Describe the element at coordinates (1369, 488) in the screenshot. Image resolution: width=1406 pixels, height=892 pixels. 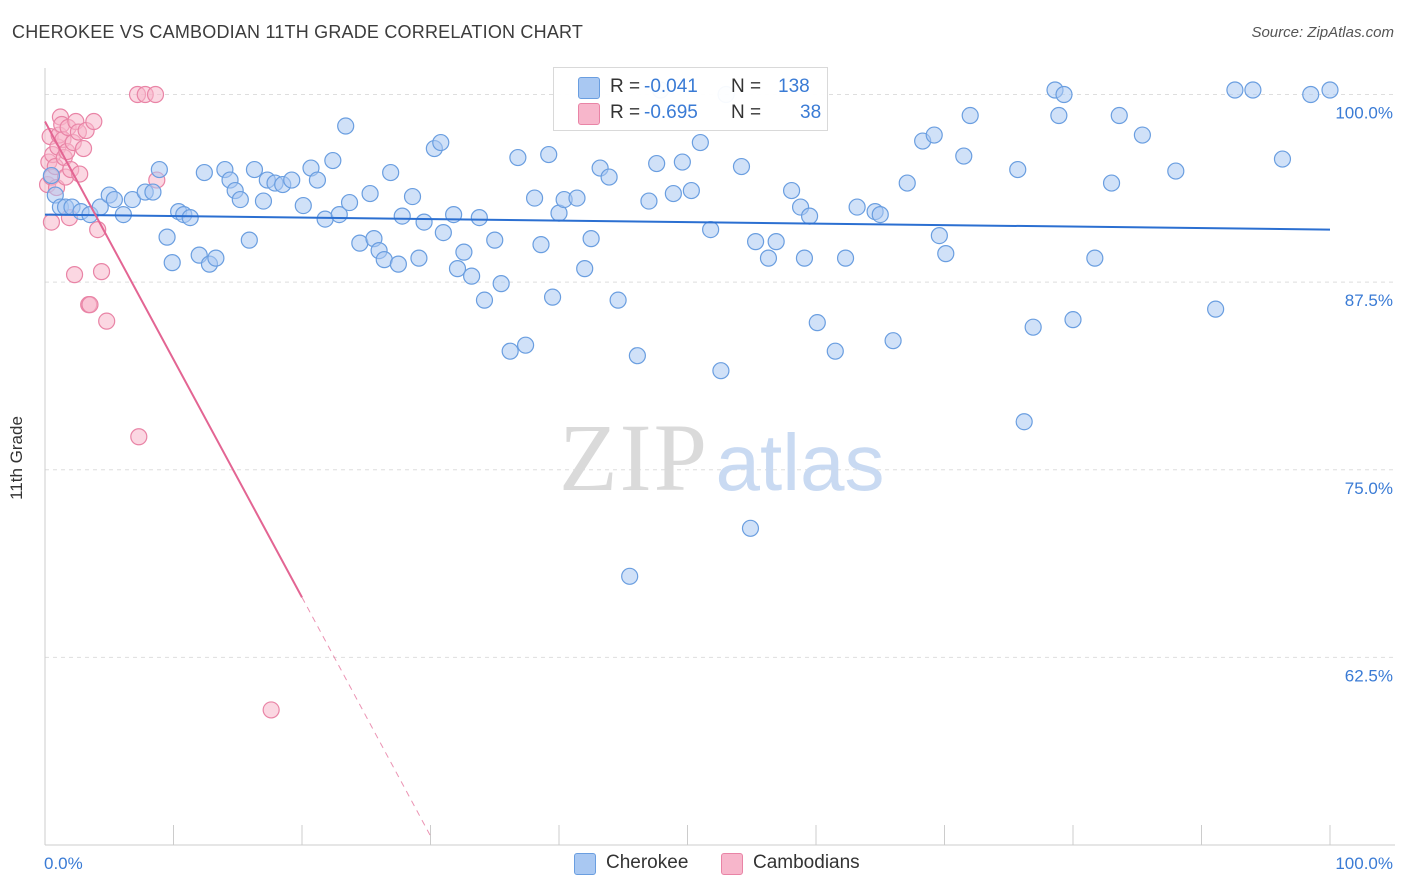
I see `y-tick-label: 75.0%` at that location.